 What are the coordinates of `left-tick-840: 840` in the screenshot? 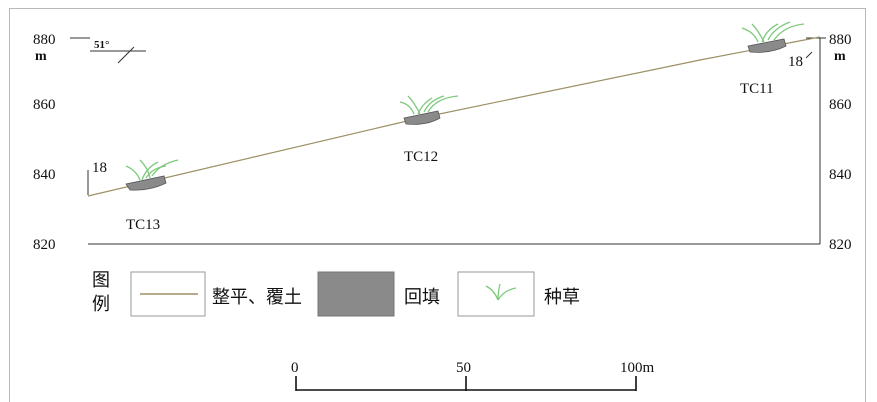 It's located at (44, 175).